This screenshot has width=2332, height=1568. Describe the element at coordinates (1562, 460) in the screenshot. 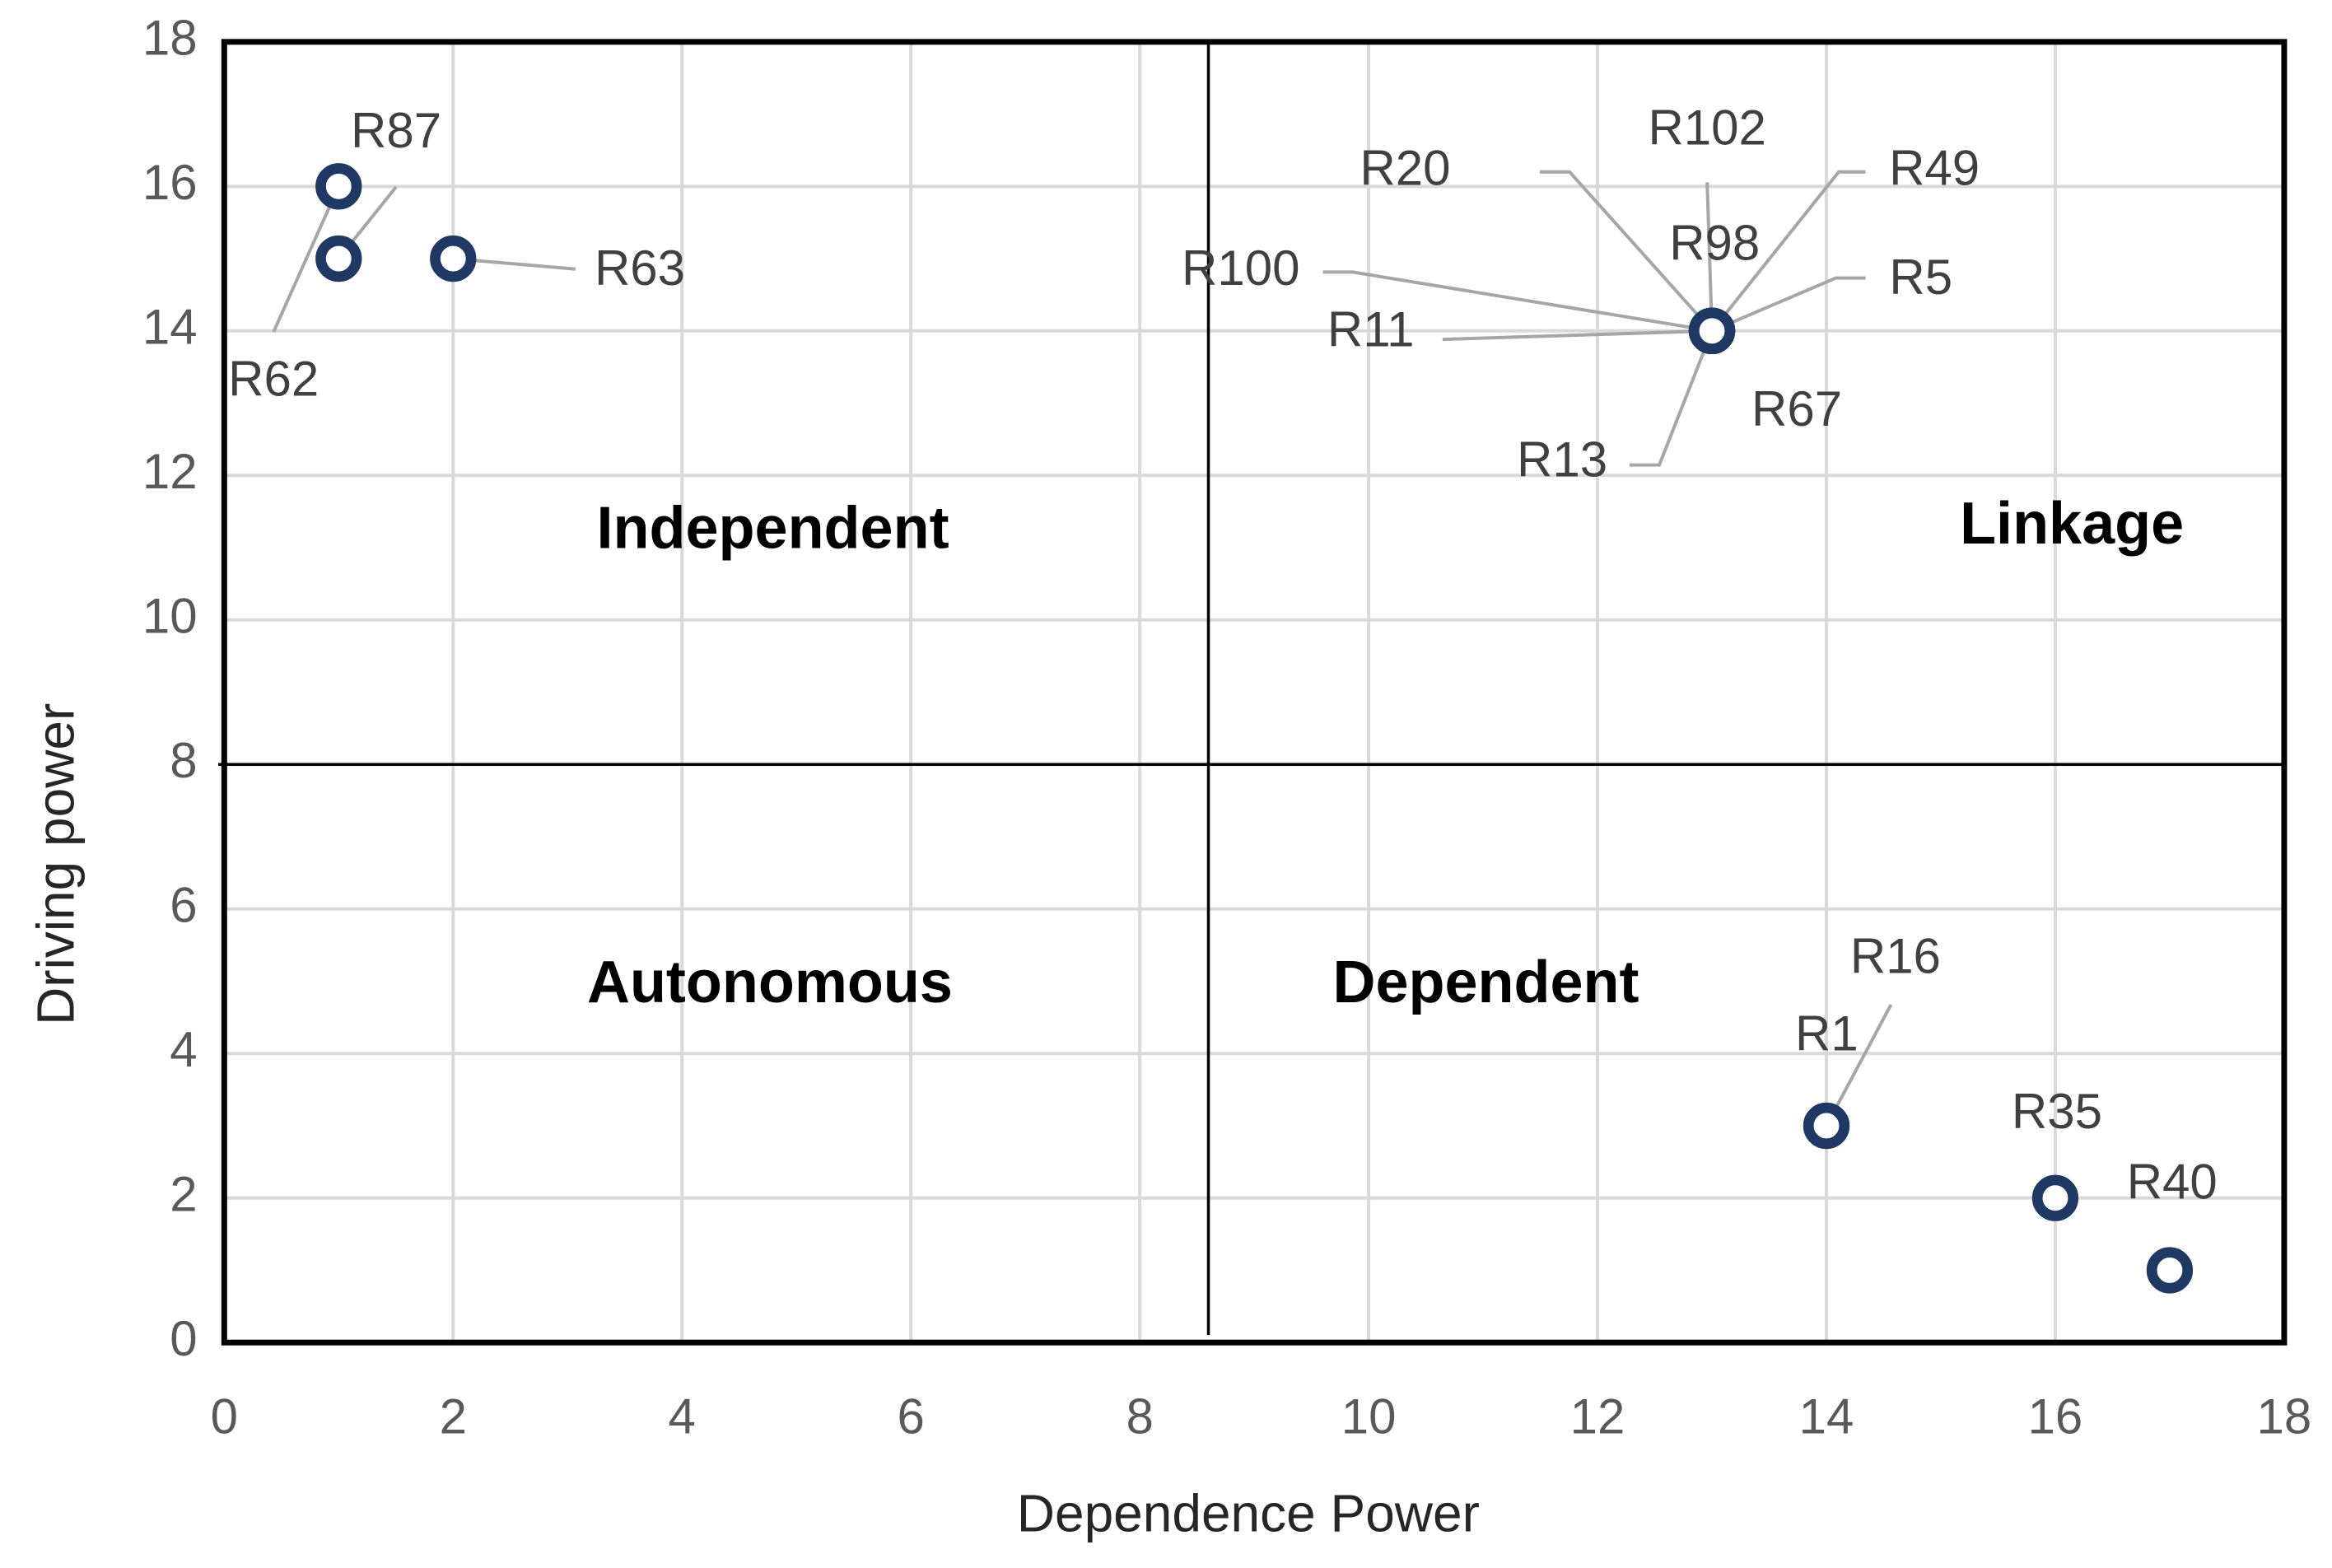

I see `point-label: R13` at that location.